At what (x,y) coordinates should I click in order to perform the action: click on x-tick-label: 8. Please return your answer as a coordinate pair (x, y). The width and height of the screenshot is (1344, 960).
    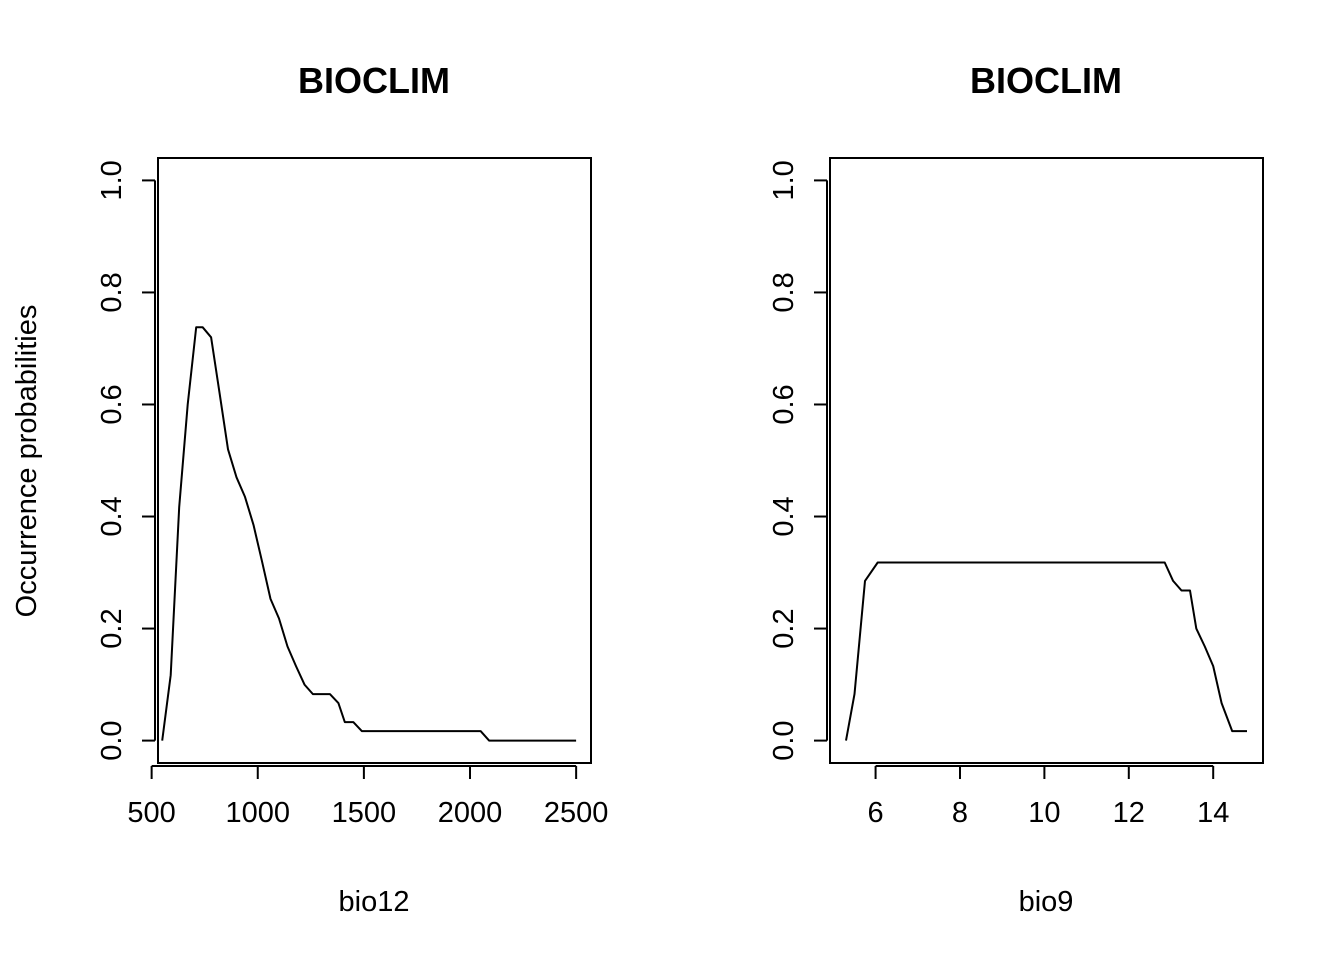
    Looking at the image, I should click on (960, 813).